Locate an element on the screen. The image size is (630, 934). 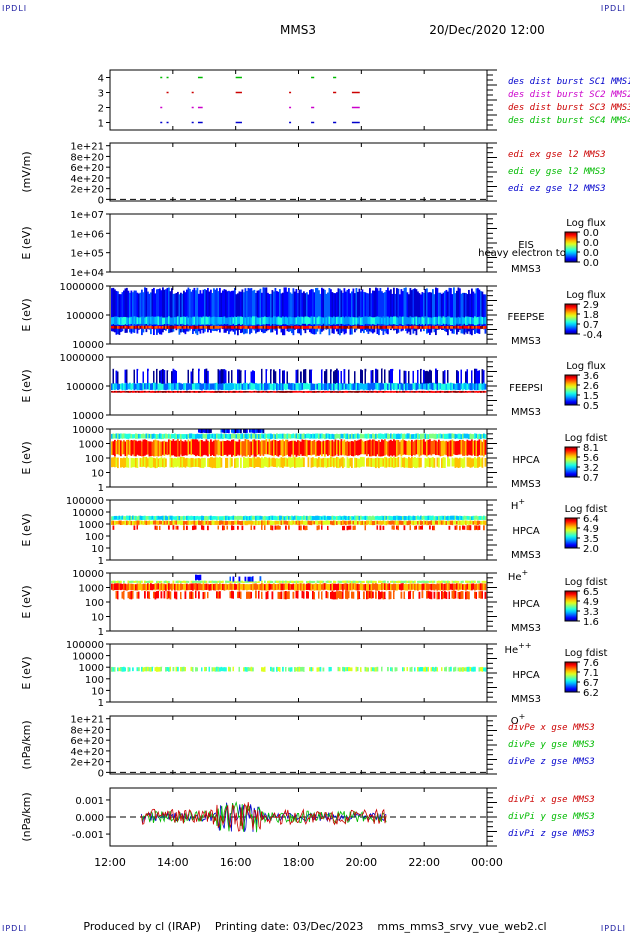
ytick-label: 10000 is located at coordinates (88, 513).